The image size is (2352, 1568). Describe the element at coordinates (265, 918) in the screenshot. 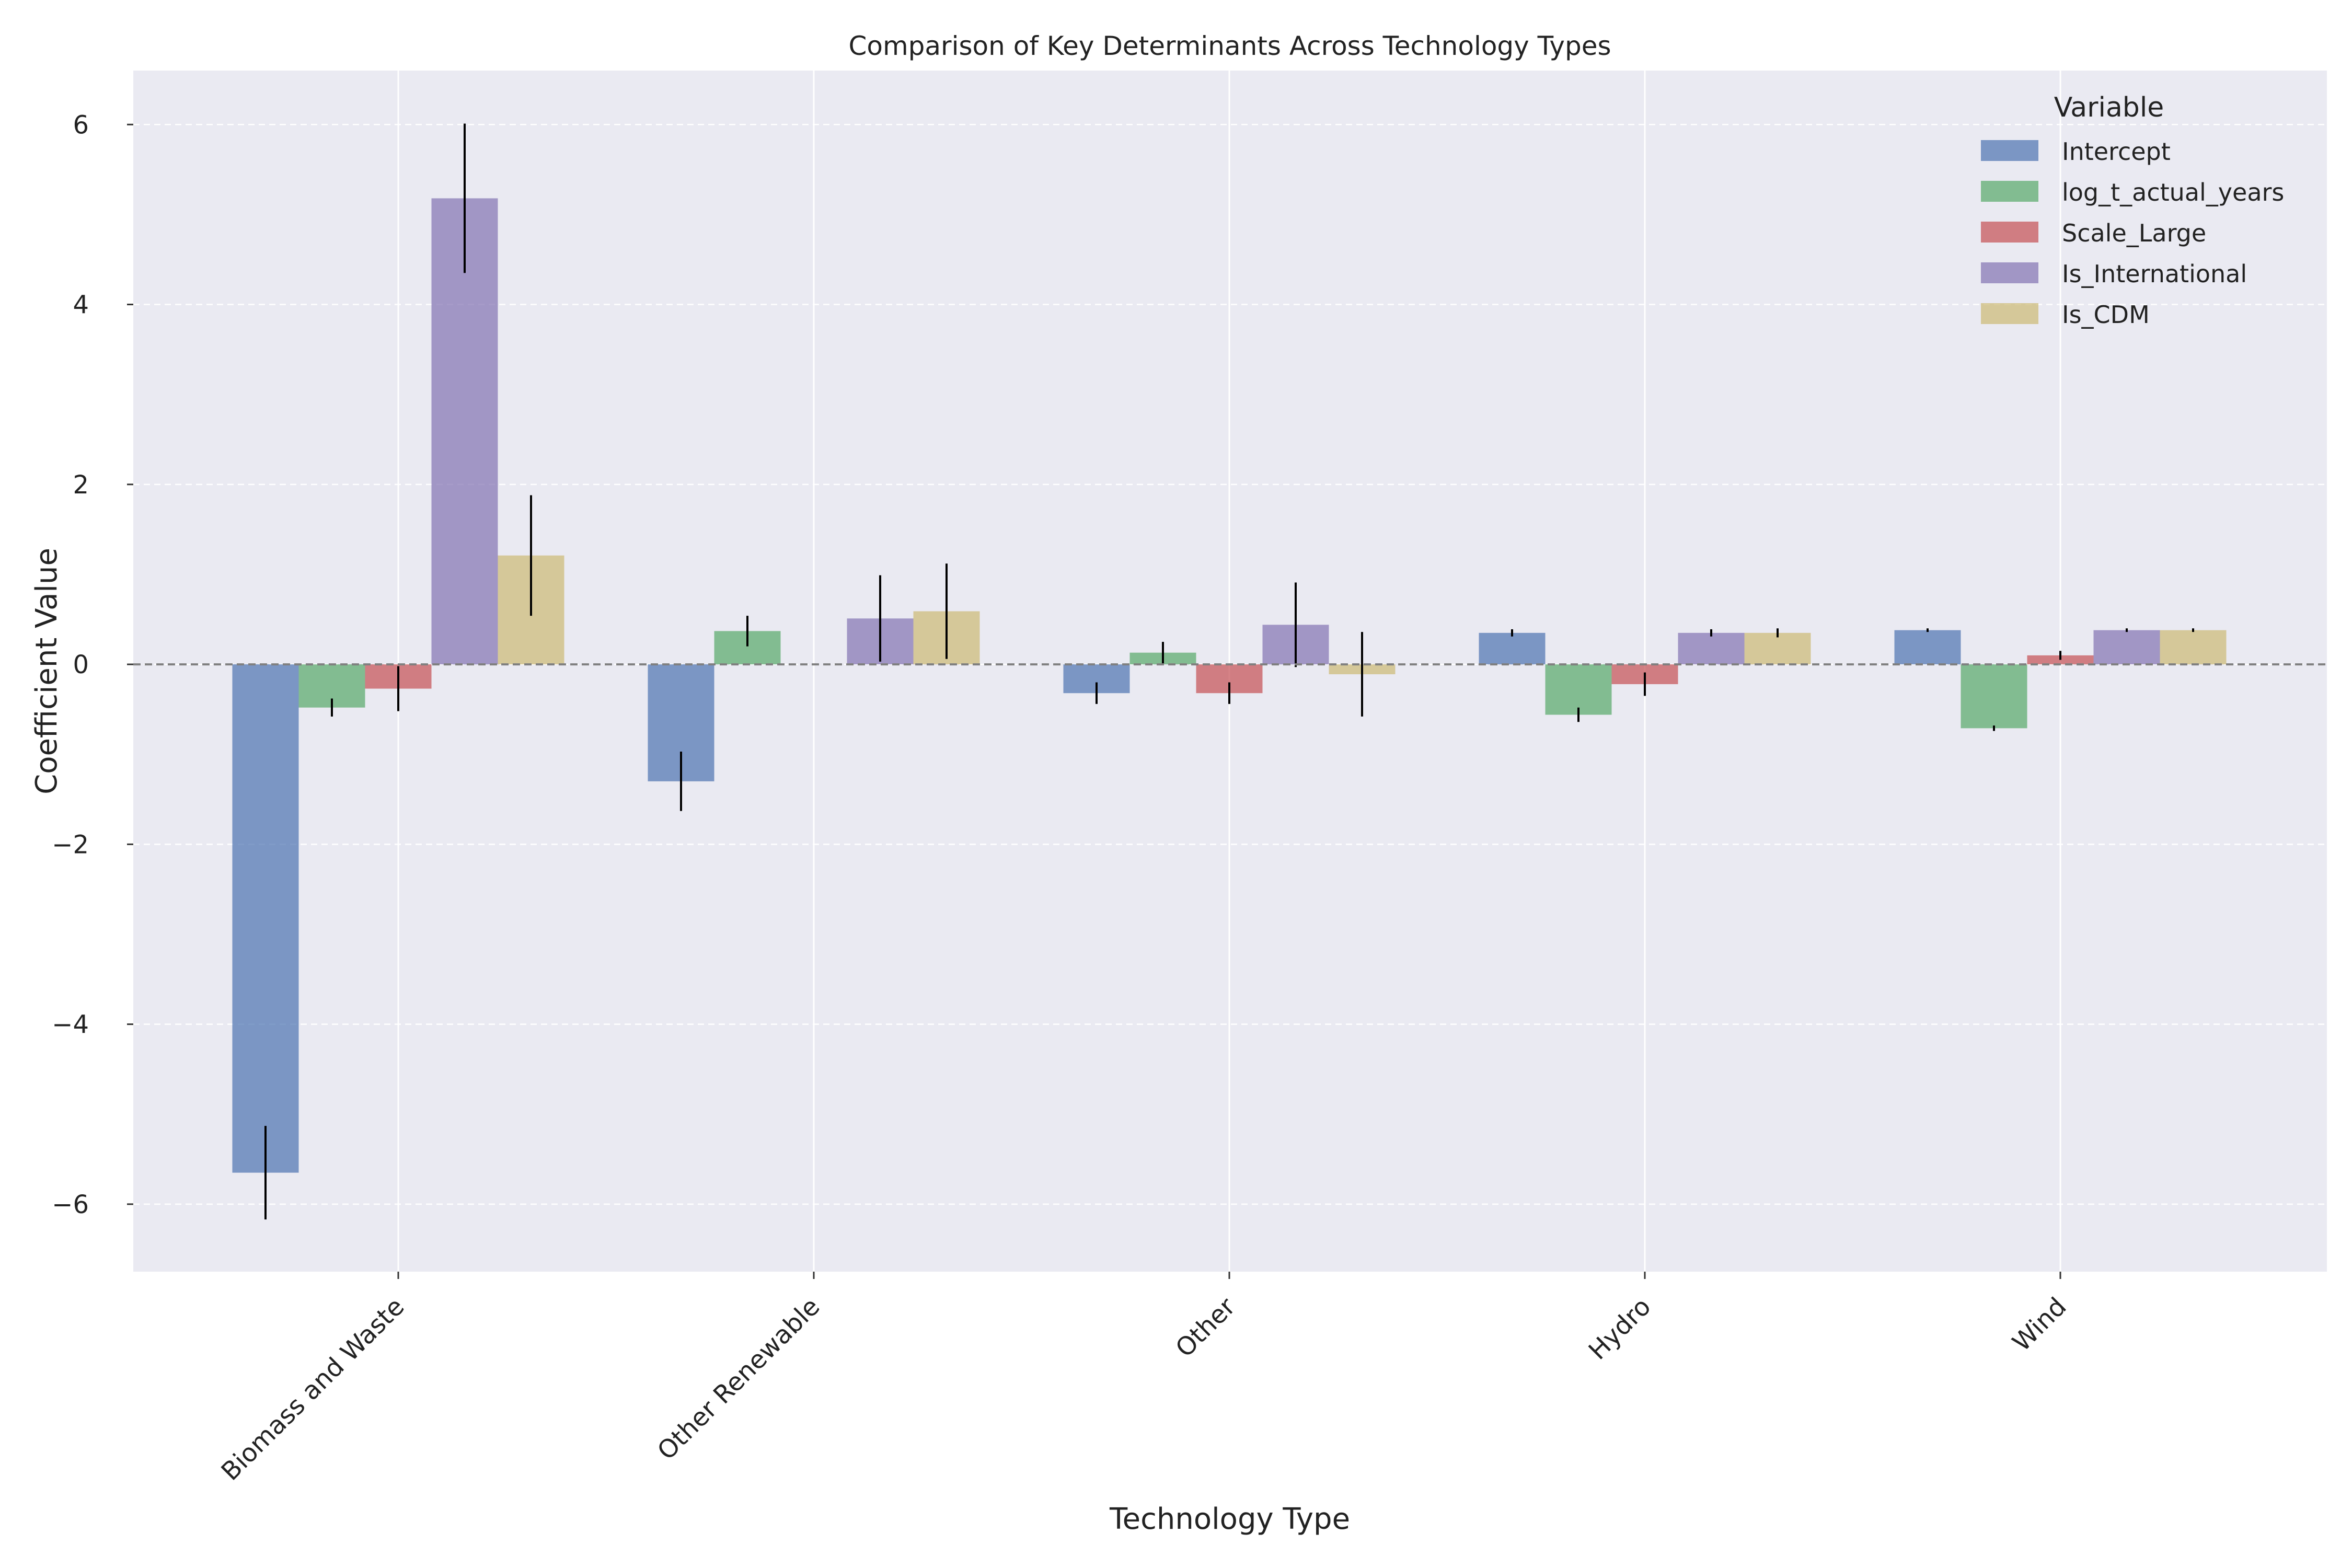

I see `bar-Intercept-biomass-and-waste` at that location.